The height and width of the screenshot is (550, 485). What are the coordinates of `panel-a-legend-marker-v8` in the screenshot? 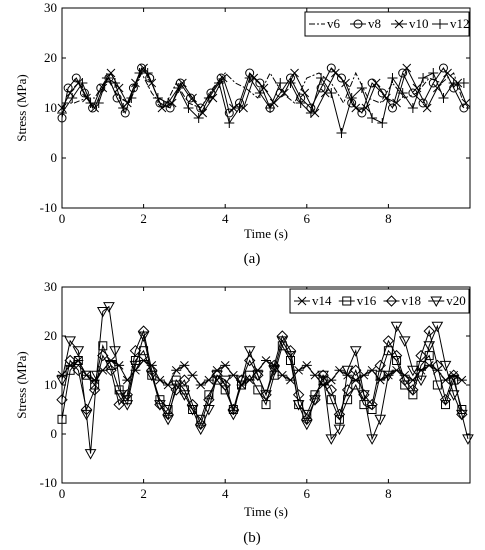 It's located at (358, 24).